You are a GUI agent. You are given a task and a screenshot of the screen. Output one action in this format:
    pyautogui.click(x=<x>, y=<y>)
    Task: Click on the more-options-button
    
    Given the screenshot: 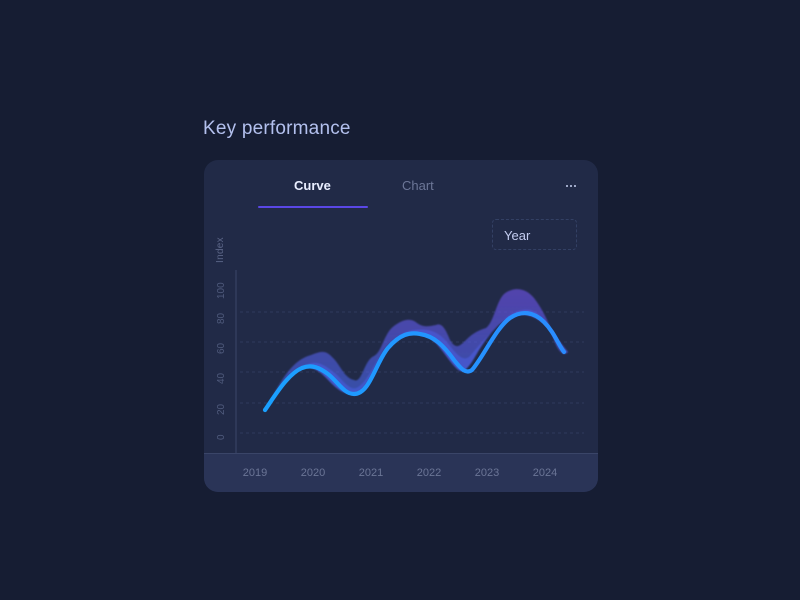 What is the action you would take?
    pyautogui.click(x=571, y=186)
    